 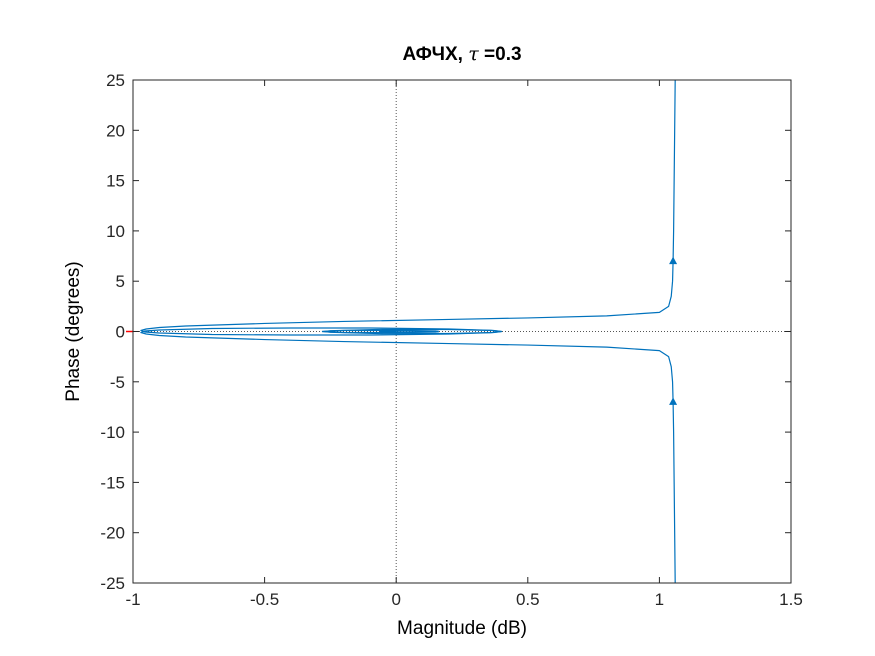 I want to click on y-tick-label: -25, so click(x=112, y=583).